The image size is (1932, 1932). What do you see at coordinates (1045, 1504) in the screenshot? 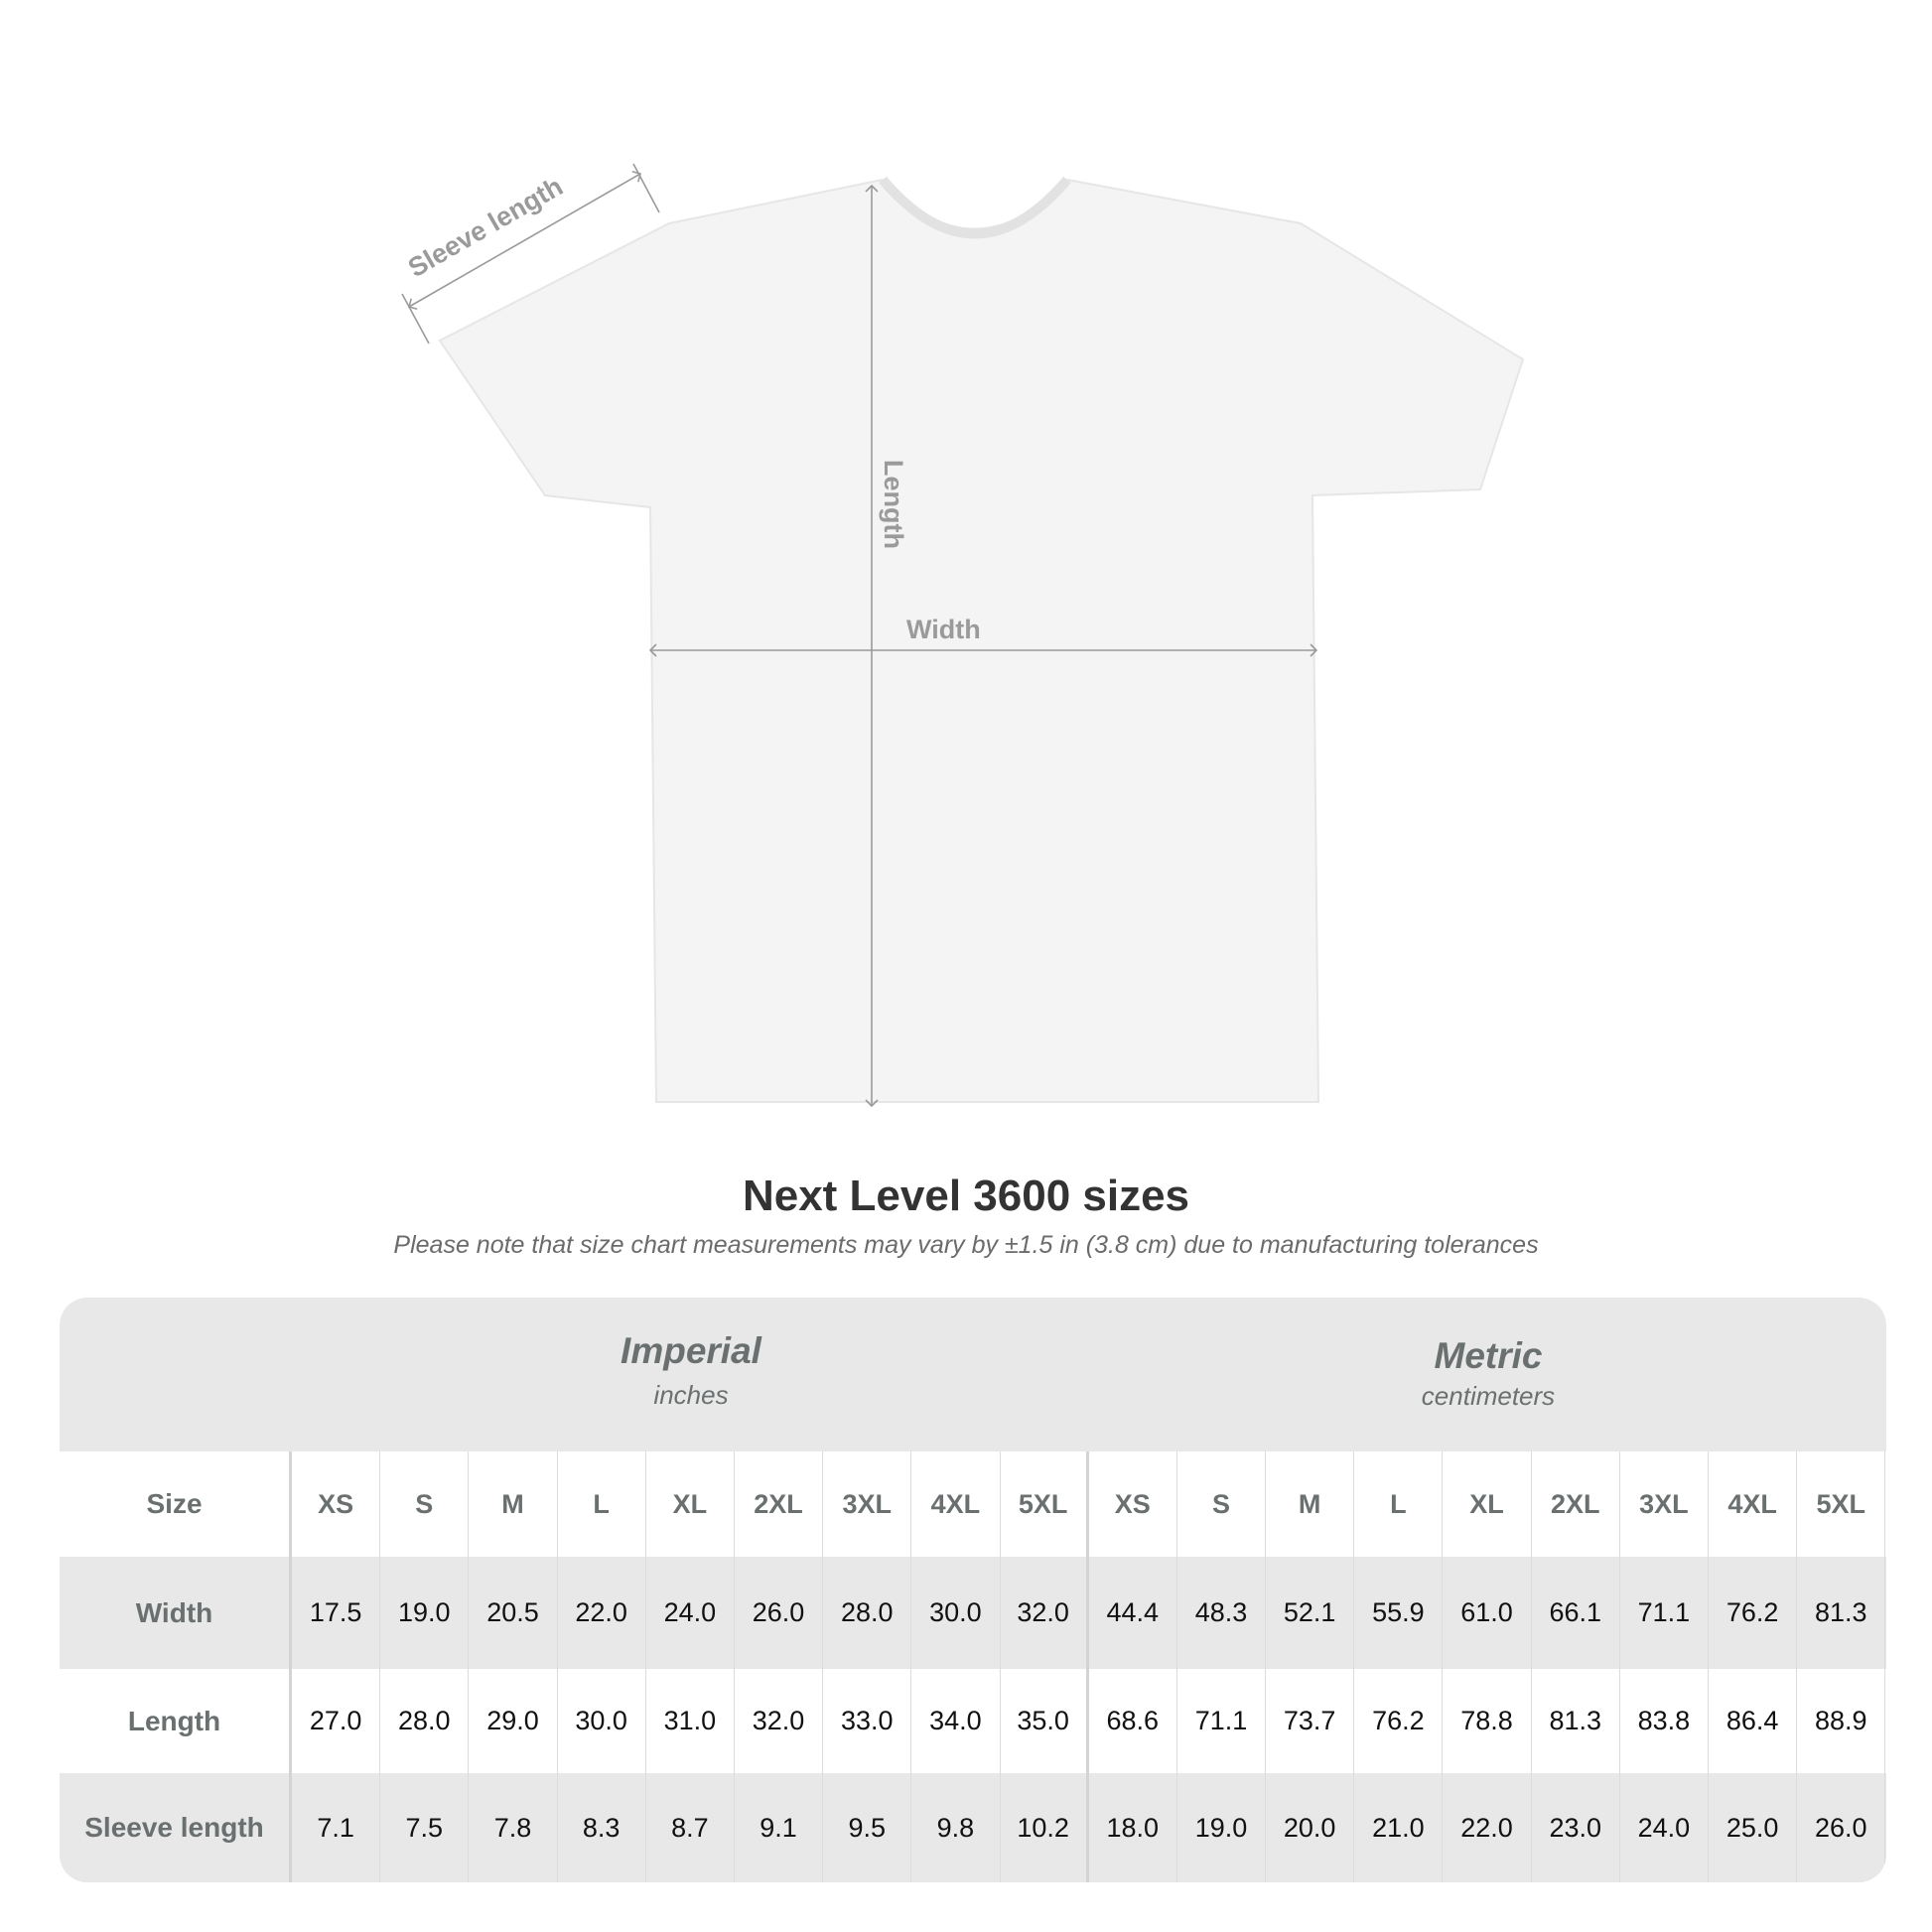
I see `size-header-imperial: 5XL` at bounding box center [1045, 1504].